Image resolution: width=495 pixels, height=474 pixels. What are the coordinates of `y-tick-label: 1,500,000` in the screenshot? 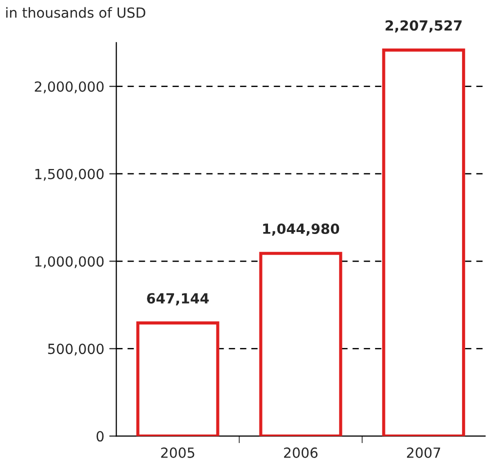 It's located at (69, 174).